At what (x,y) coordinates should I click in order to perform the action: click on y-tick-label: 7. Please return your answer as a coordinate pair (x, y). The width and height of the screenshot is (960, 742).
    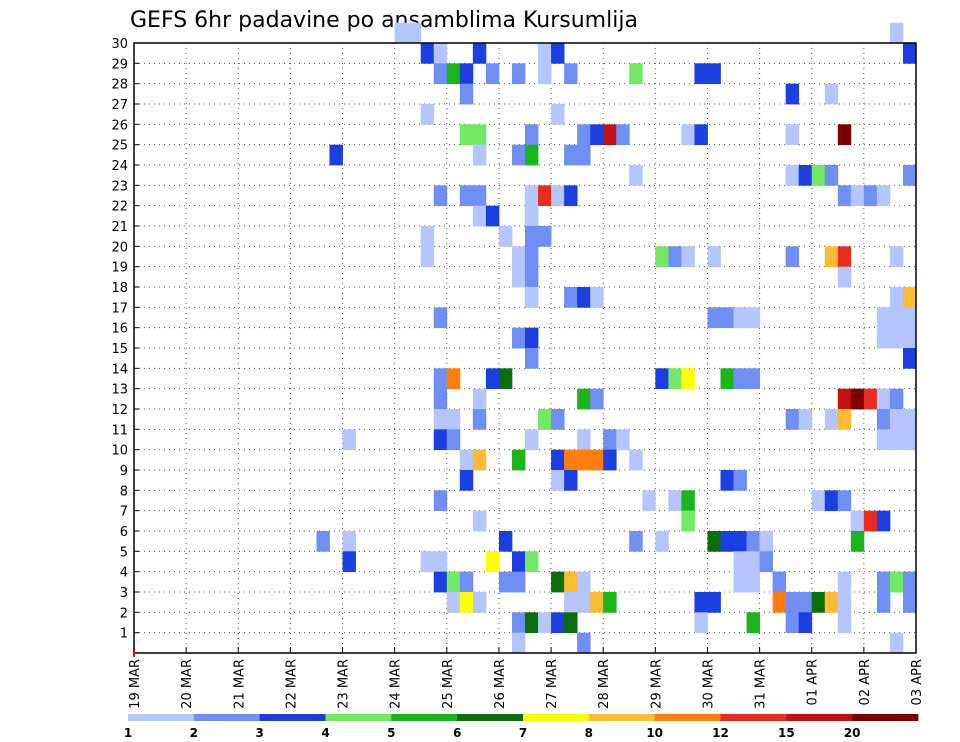
    Looking at the image, I should click on (124, 512).